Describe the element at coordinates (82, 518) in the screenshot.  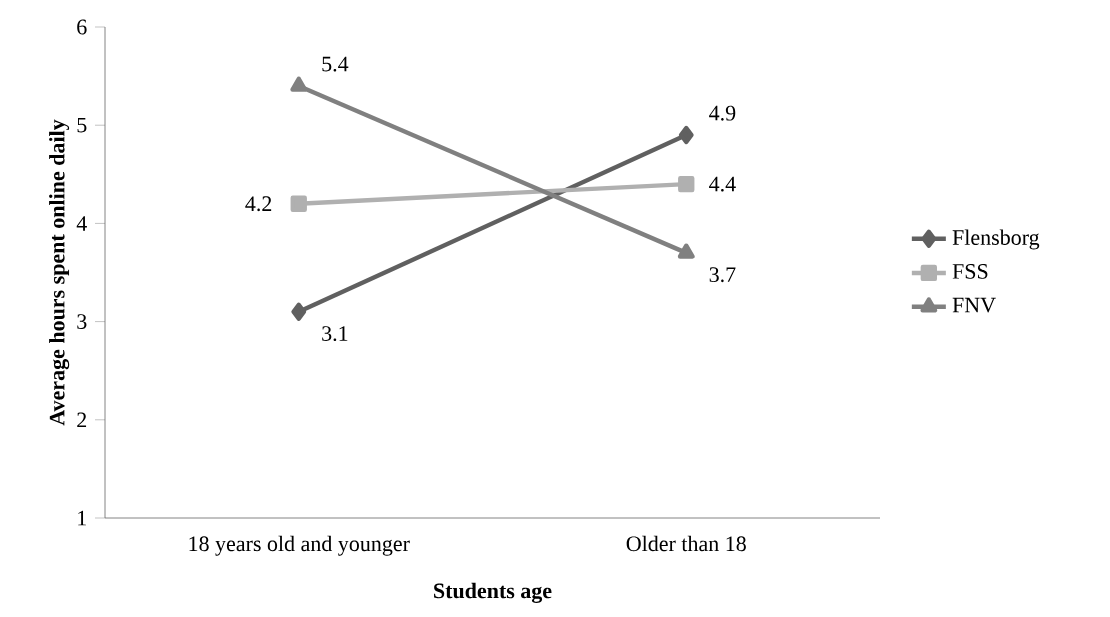
I see `y-tick-label: 1` at that location.